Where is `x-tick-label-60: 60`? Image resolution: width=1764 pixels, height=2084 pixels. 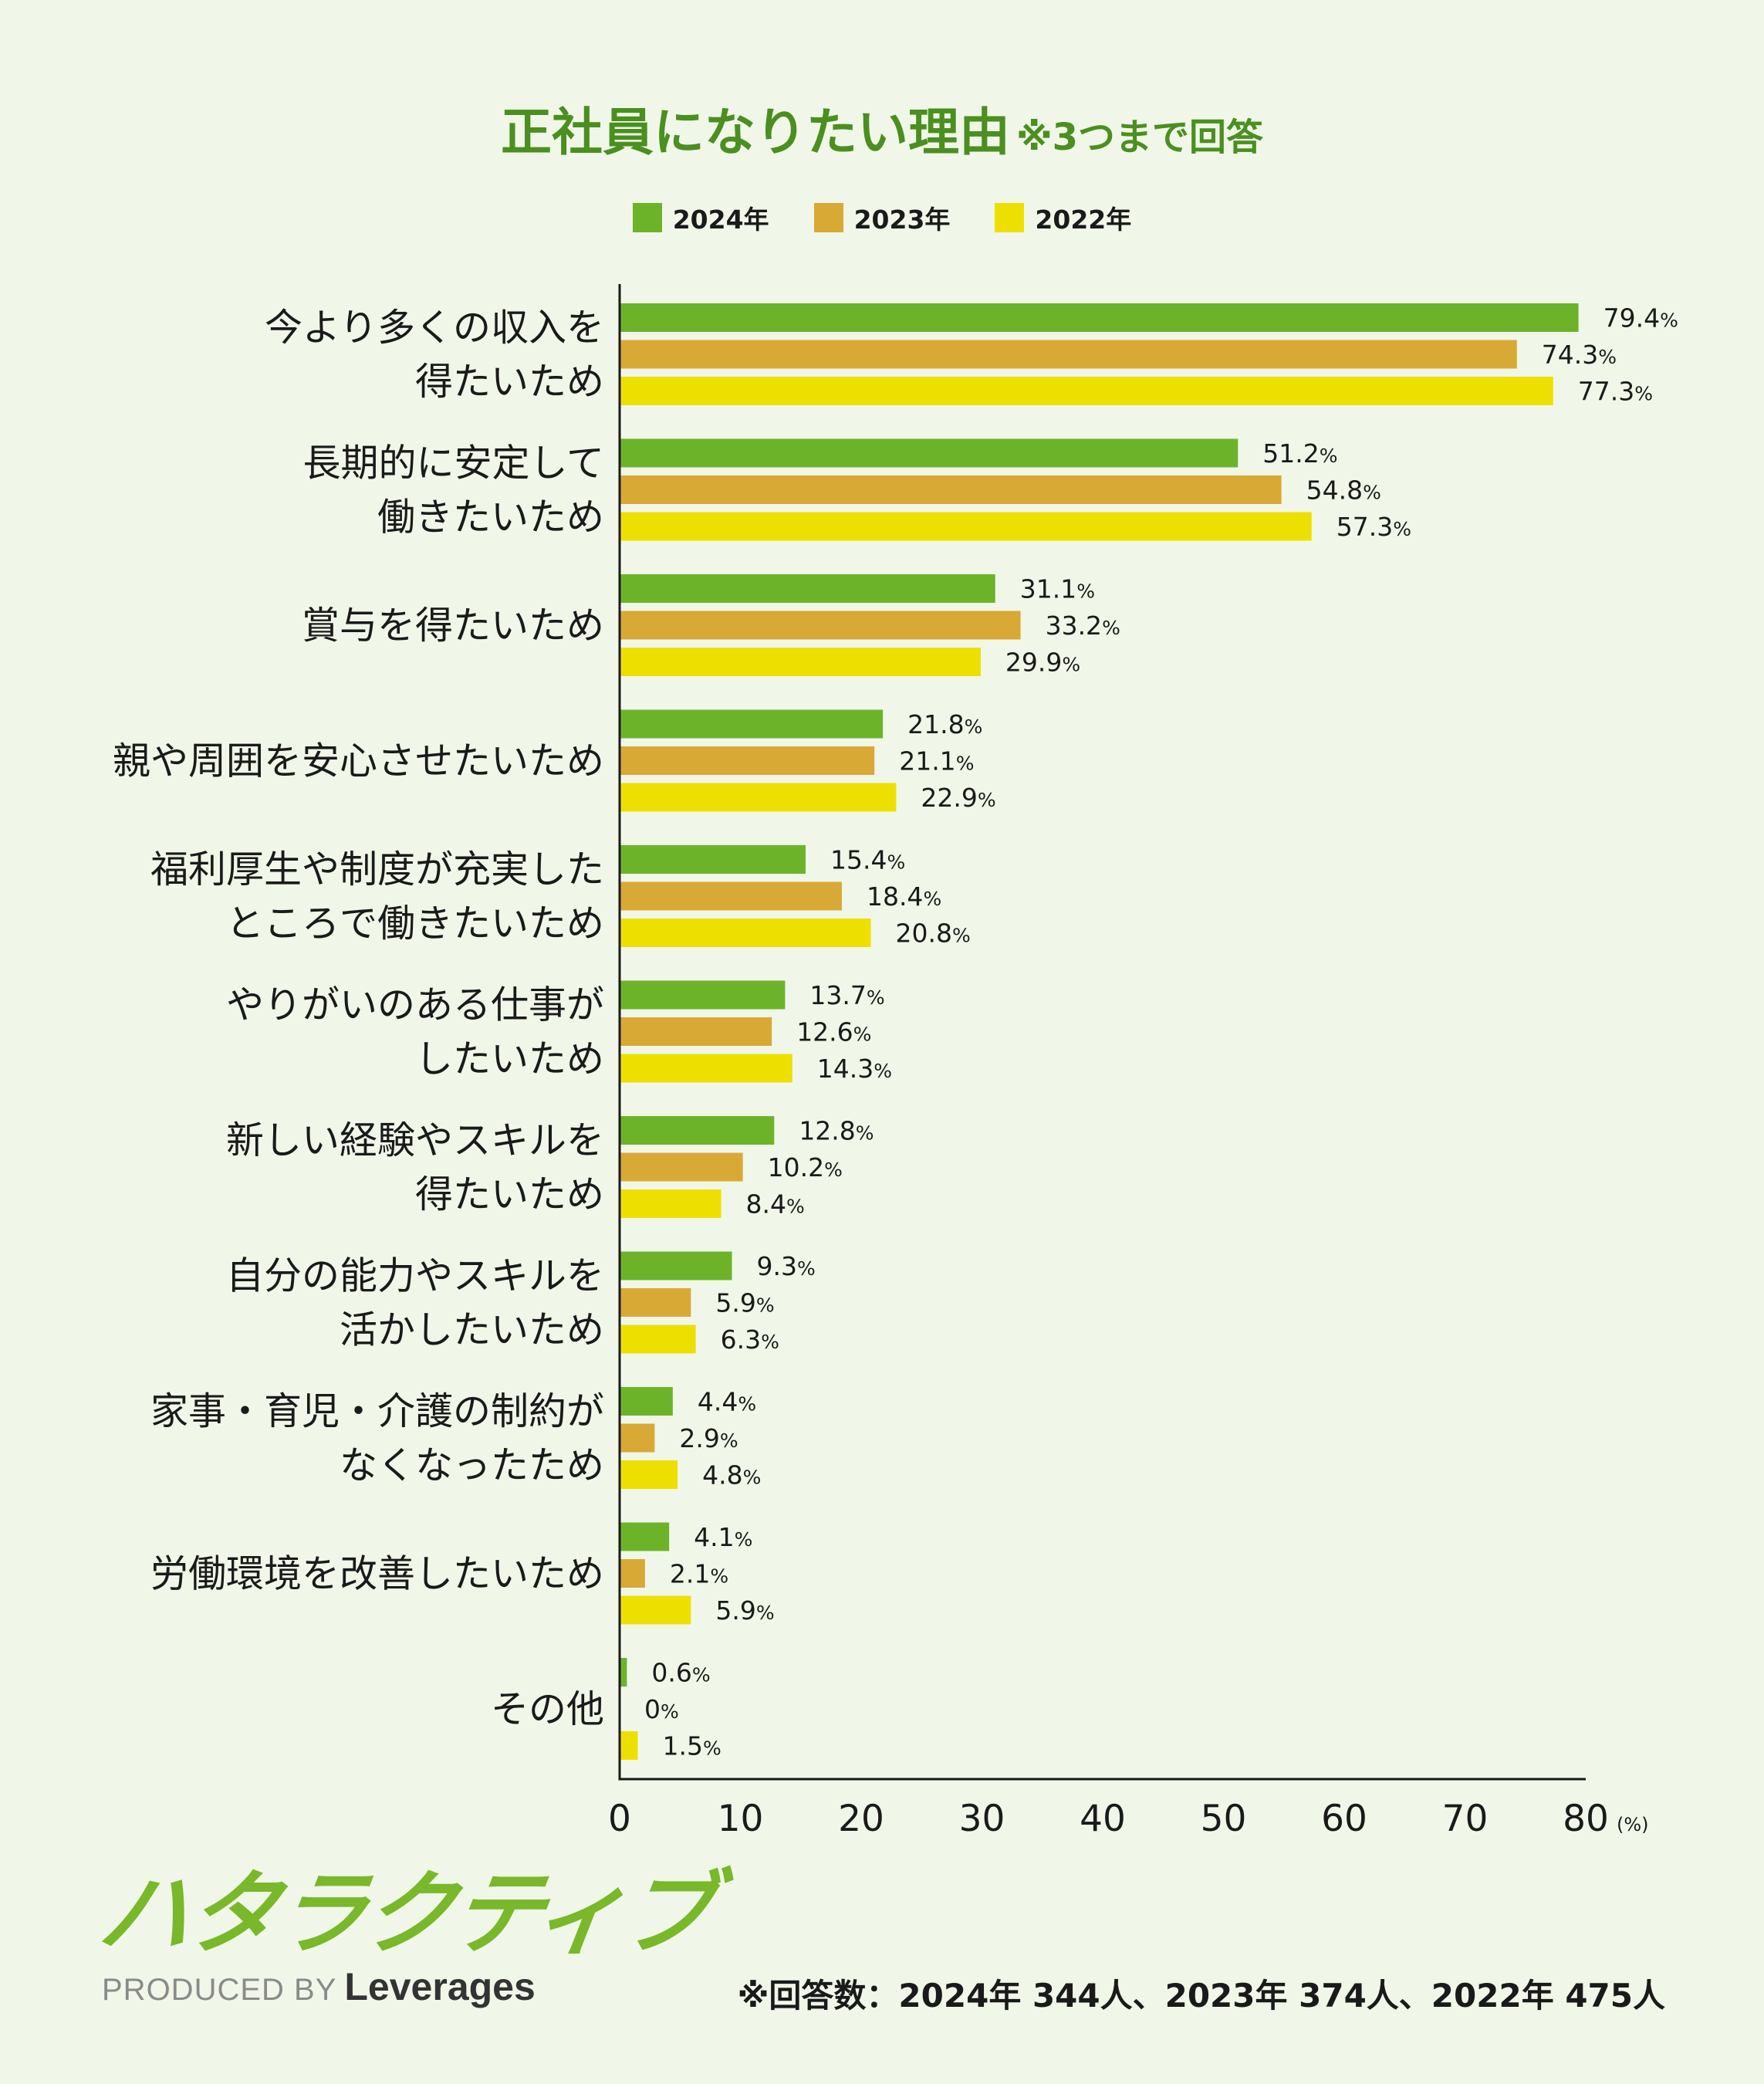
x-tick-label-60: 60 is located at coordinates (1344, 1819).